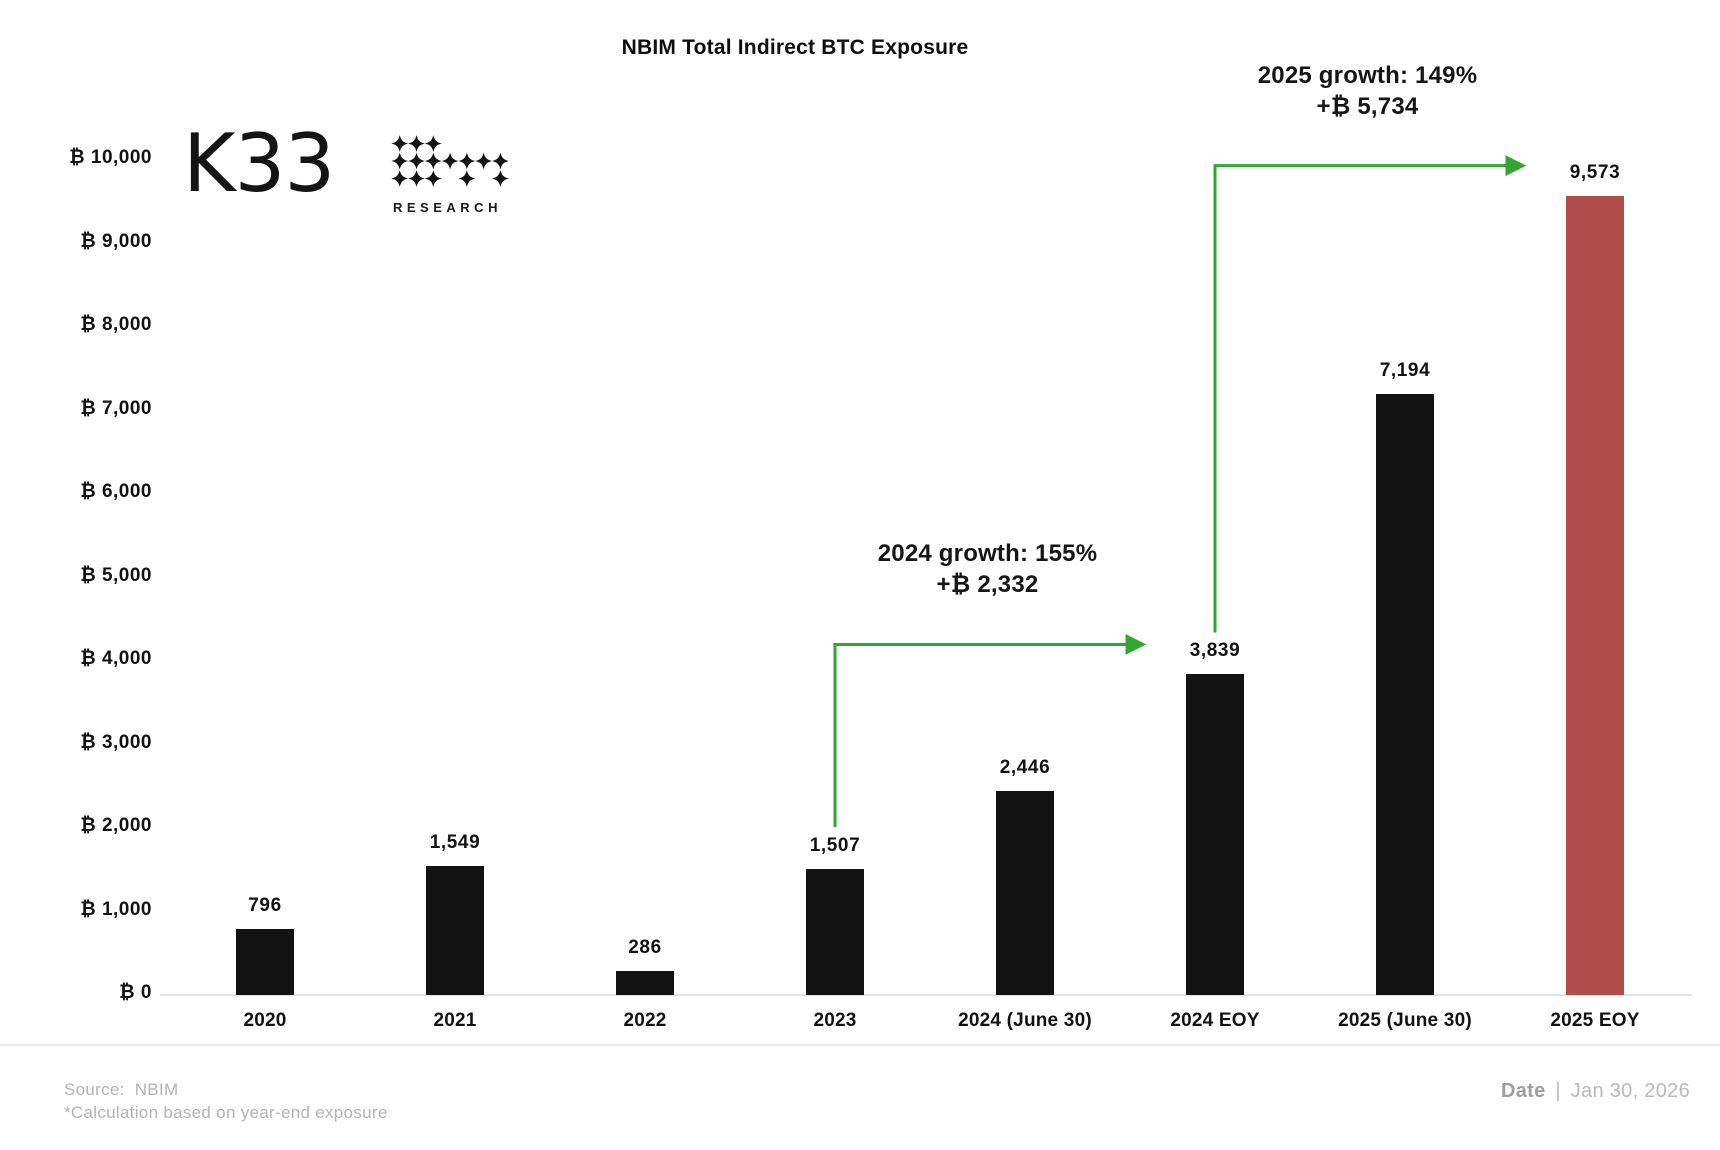 This screenshot has height=1150, width=1720. What do you see at coordinates (110, 157) in the screenshot?
I see `y-axis-tick-label: ₿ 10,000` at bounding box center [110, 157].